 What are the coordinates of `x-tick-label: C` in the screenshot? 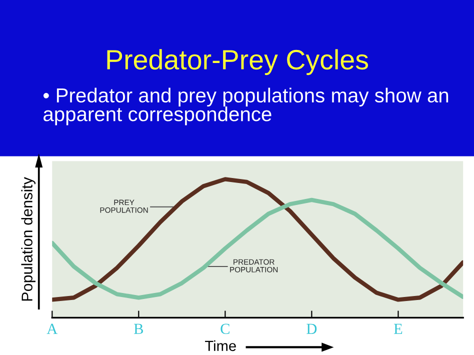 It's located at (225, 329).